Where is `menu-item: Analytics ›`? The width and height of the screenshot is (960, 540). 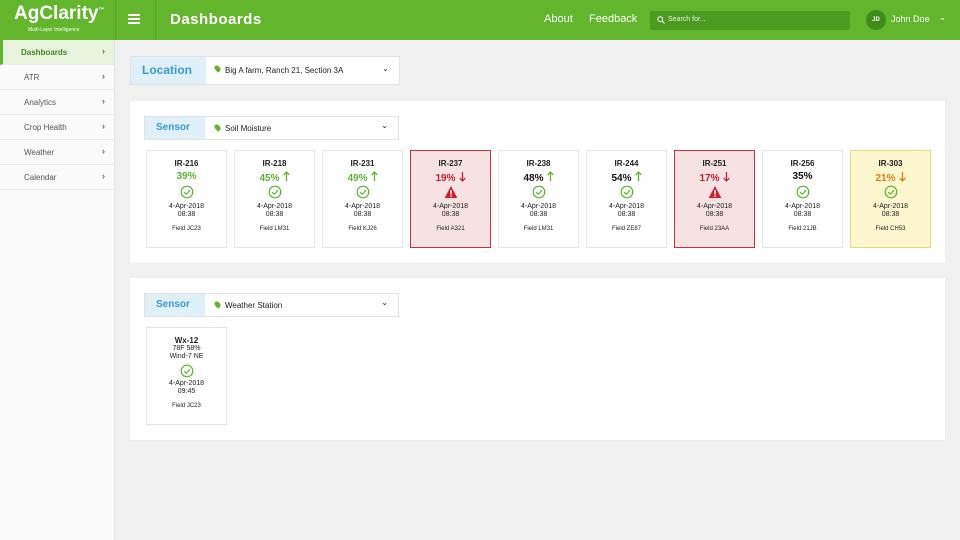
menu-item: Analytics › is located at coordinates (57, 102).